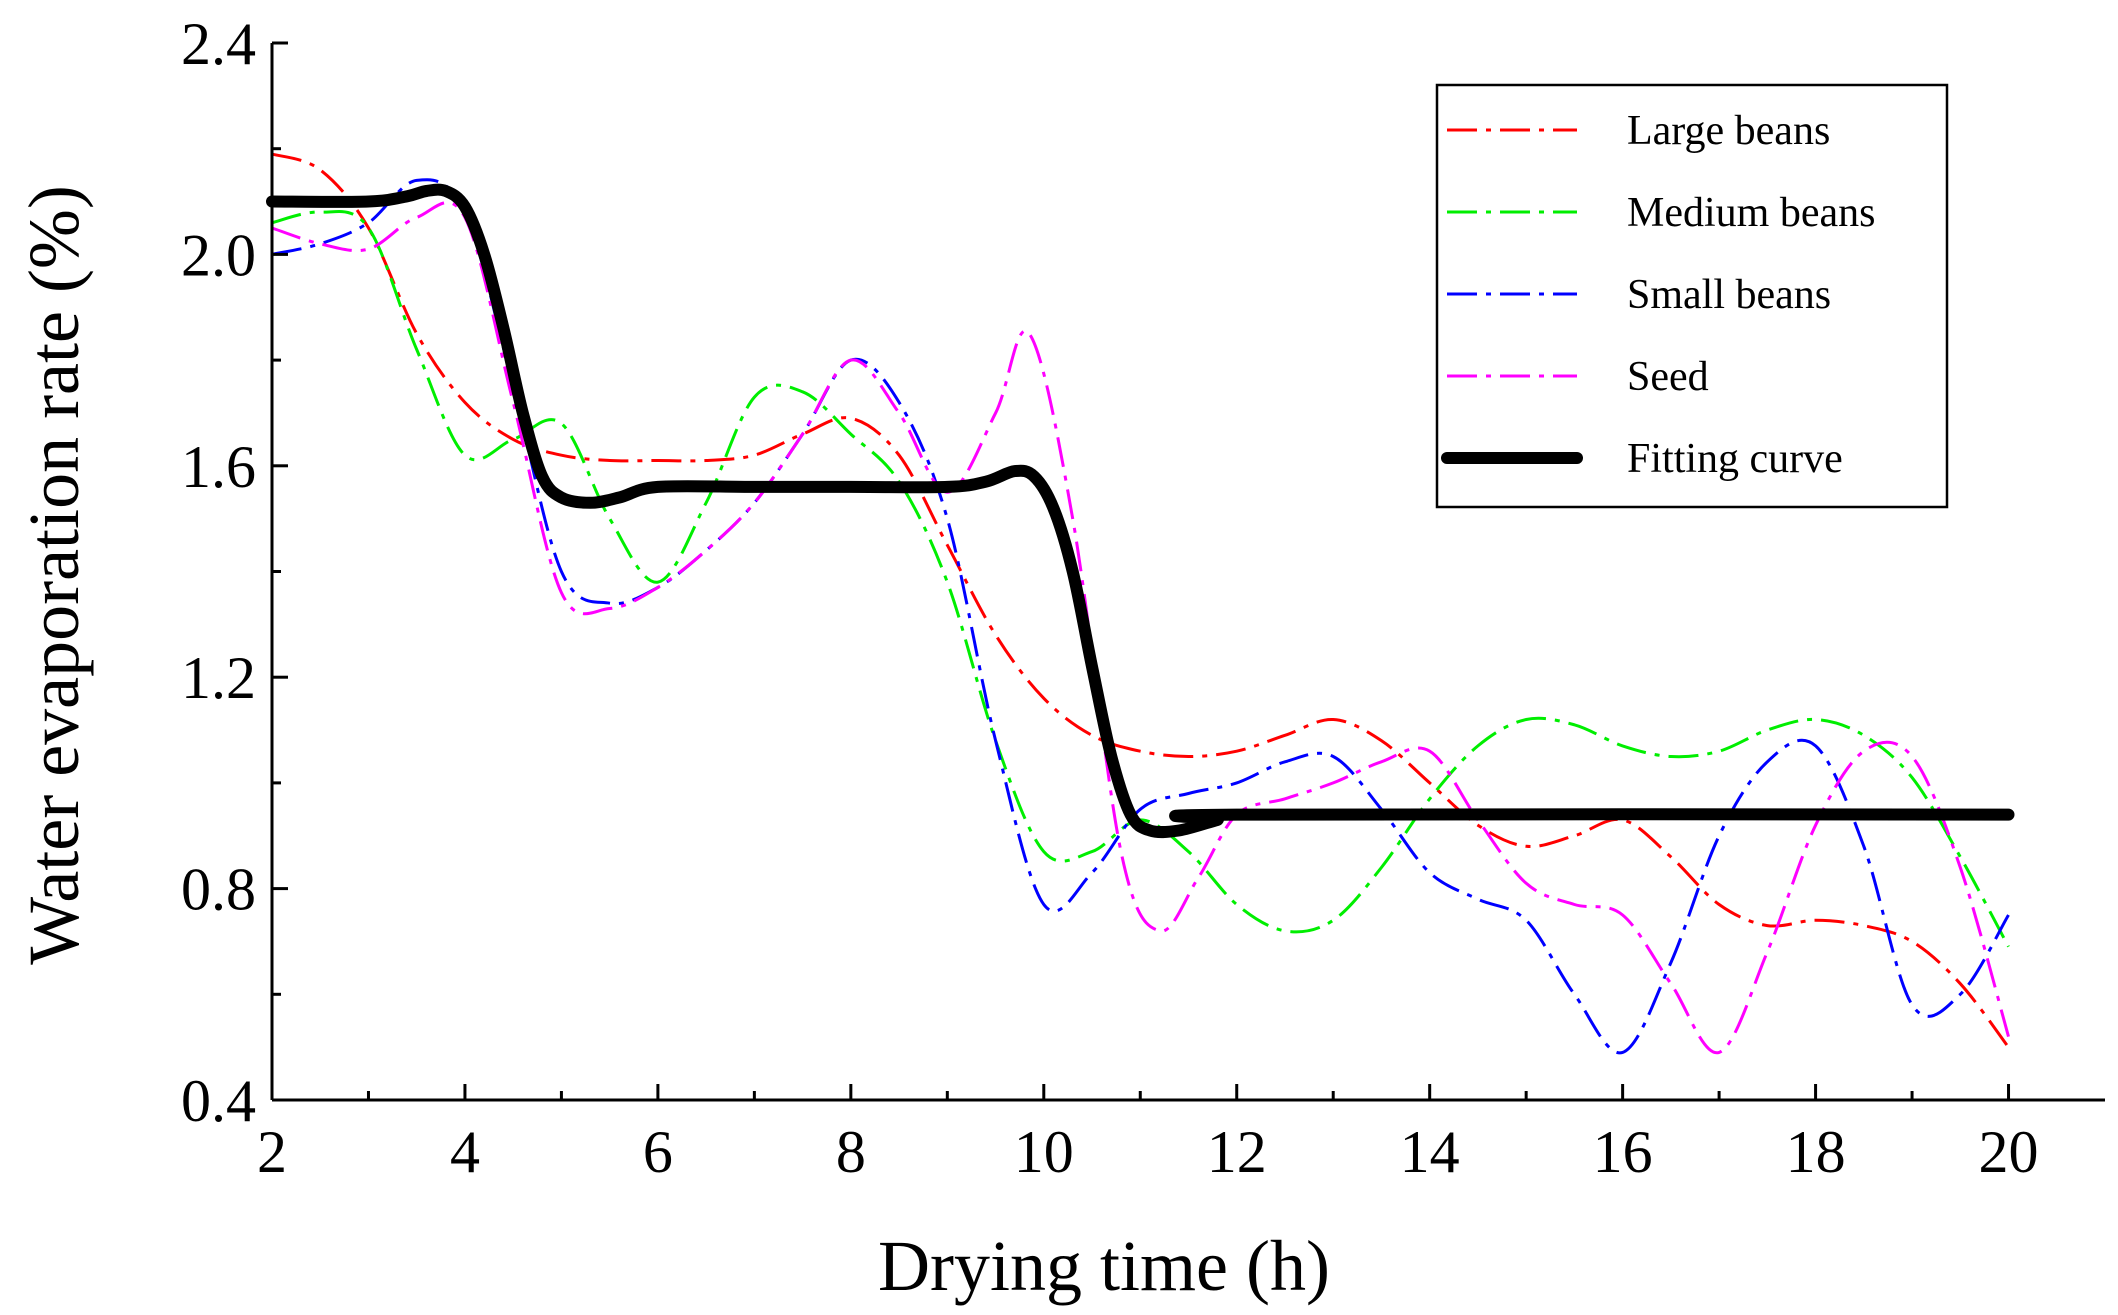 The image size is (2118, 1315). What do you see at coordinates (1816, 1152) in the screenshot?
I see `x-tick-label: 18` at bounding box center [1816, 1152].